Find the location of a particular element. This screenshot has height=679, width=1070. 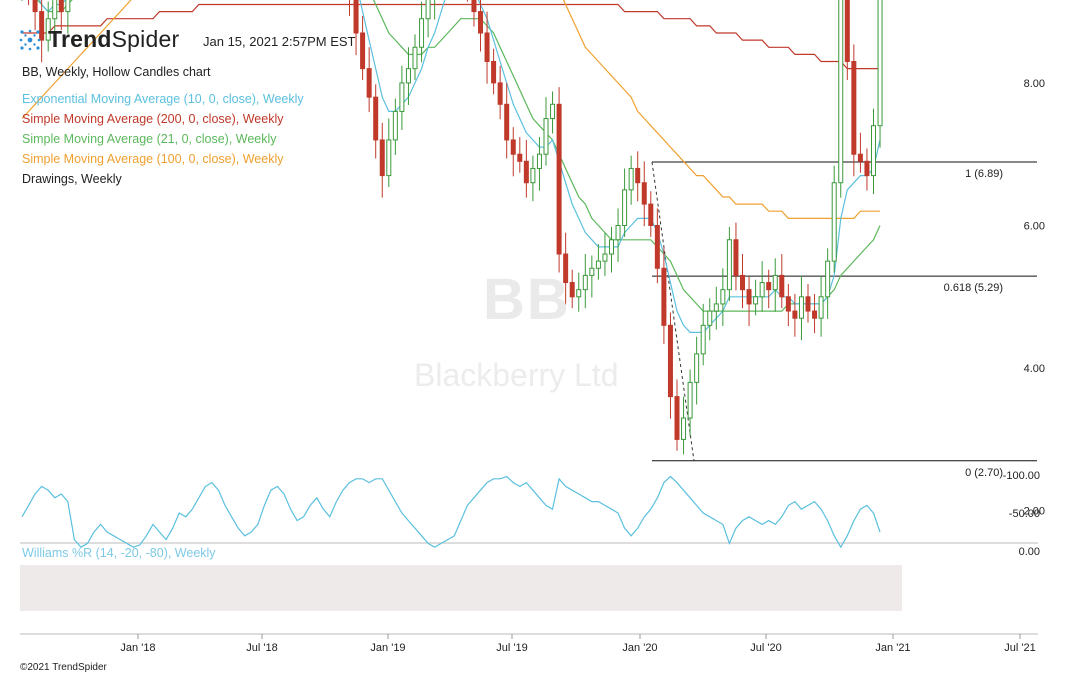

time-tick-label: Jul '21 is located at coordinates (1019, 648).